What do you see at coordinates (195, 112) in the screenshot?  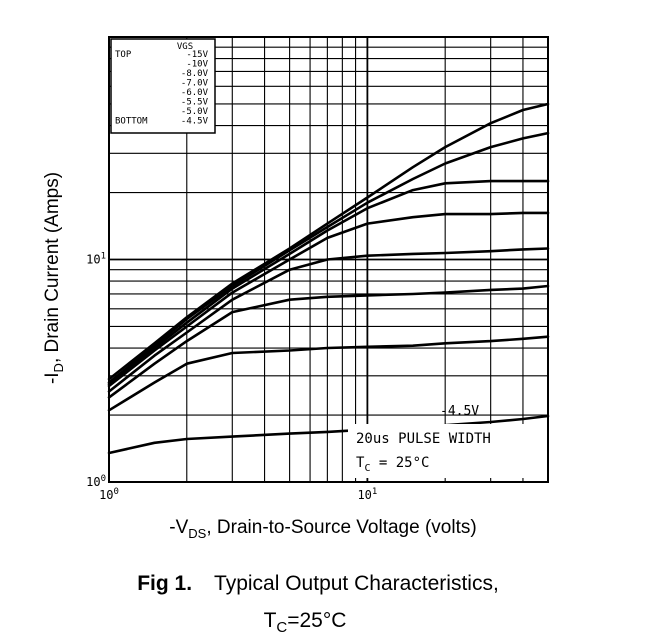 I see `legend-entry: -5.0V` at bounding box center [195, 112].